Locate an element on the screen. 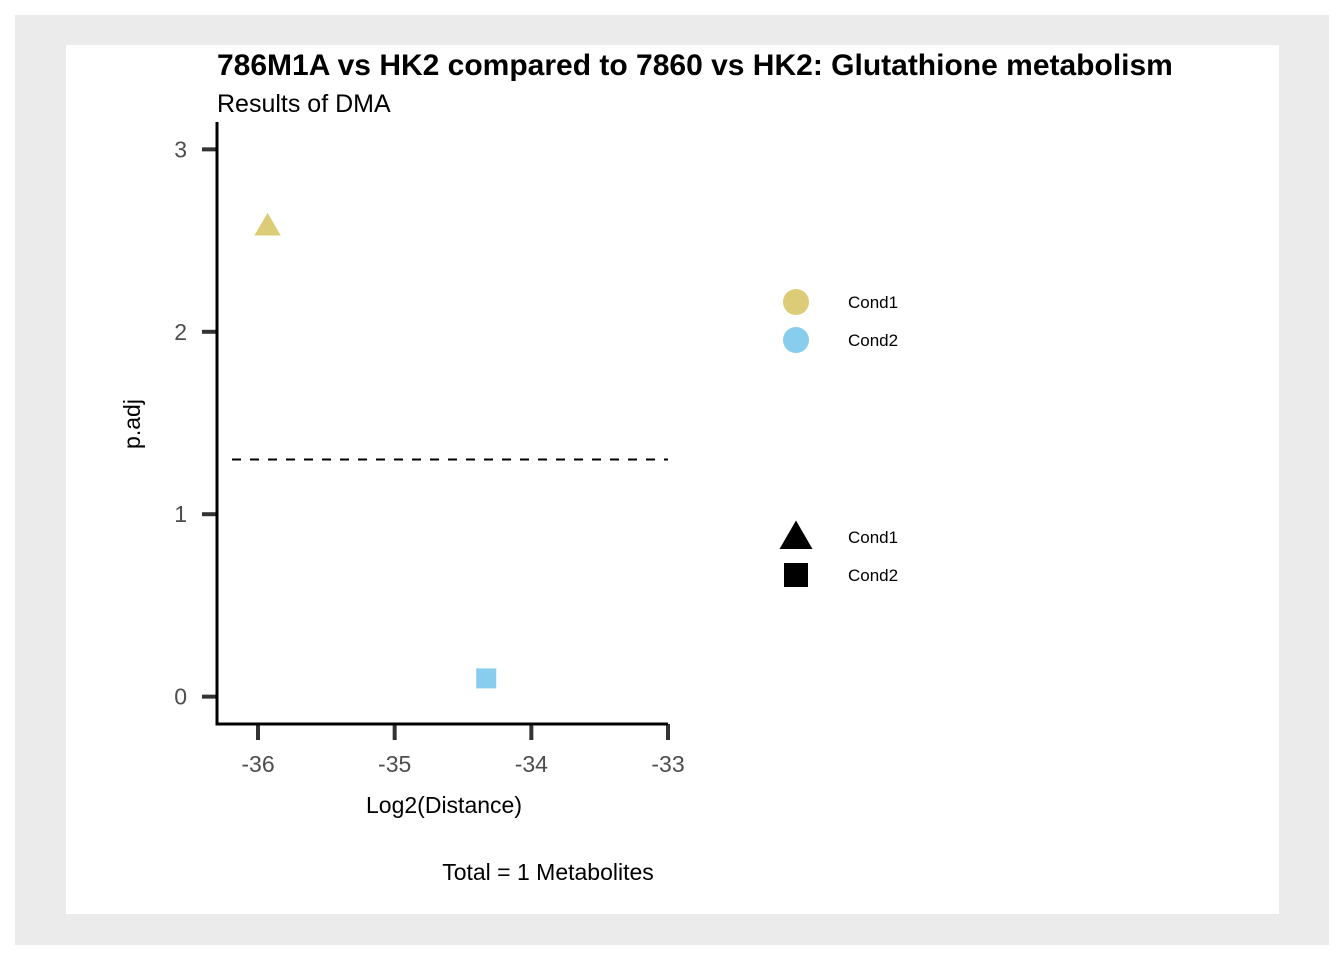  x-axis-ticks: -36 -35 -34 -33 is located at coordinates (463, 750).